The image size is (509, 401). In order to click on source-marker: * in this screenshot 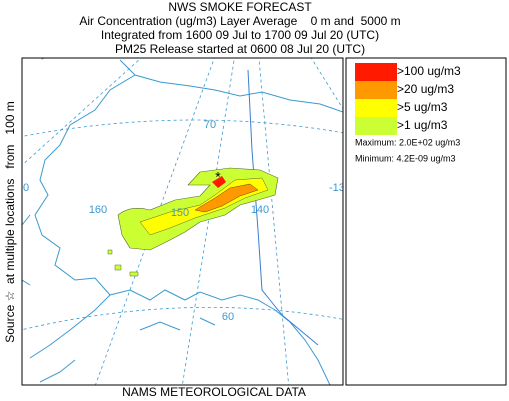, I will do `click(218, 177)`.